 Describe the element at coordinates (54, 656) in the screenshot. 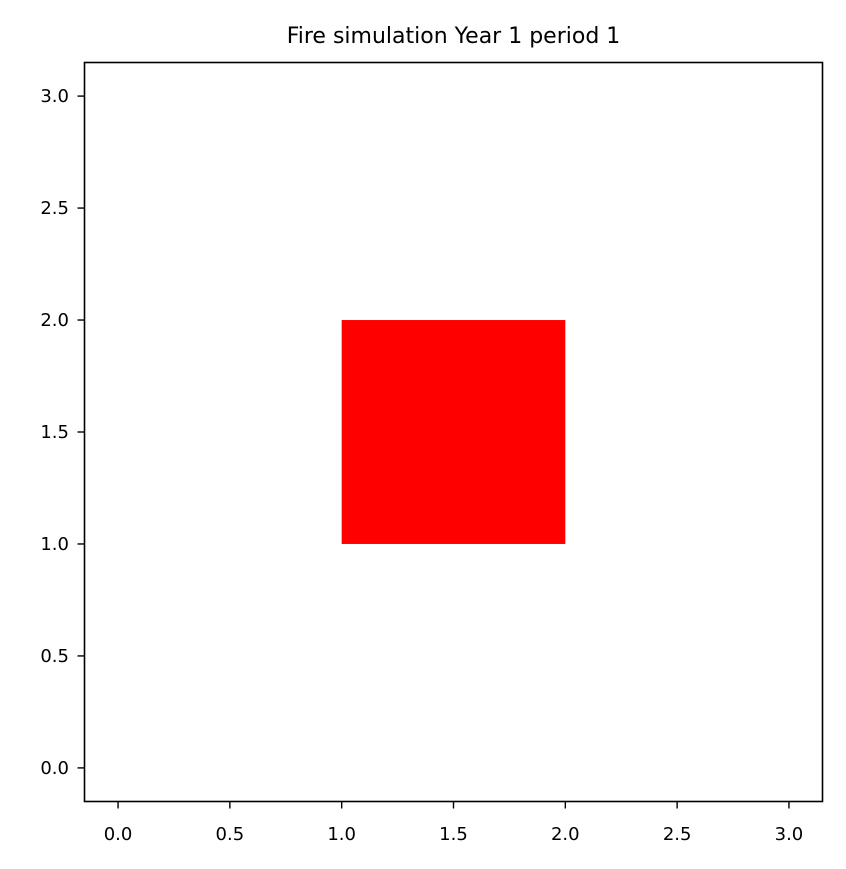

I see `y-tick-label-1: 0.5` at that location.